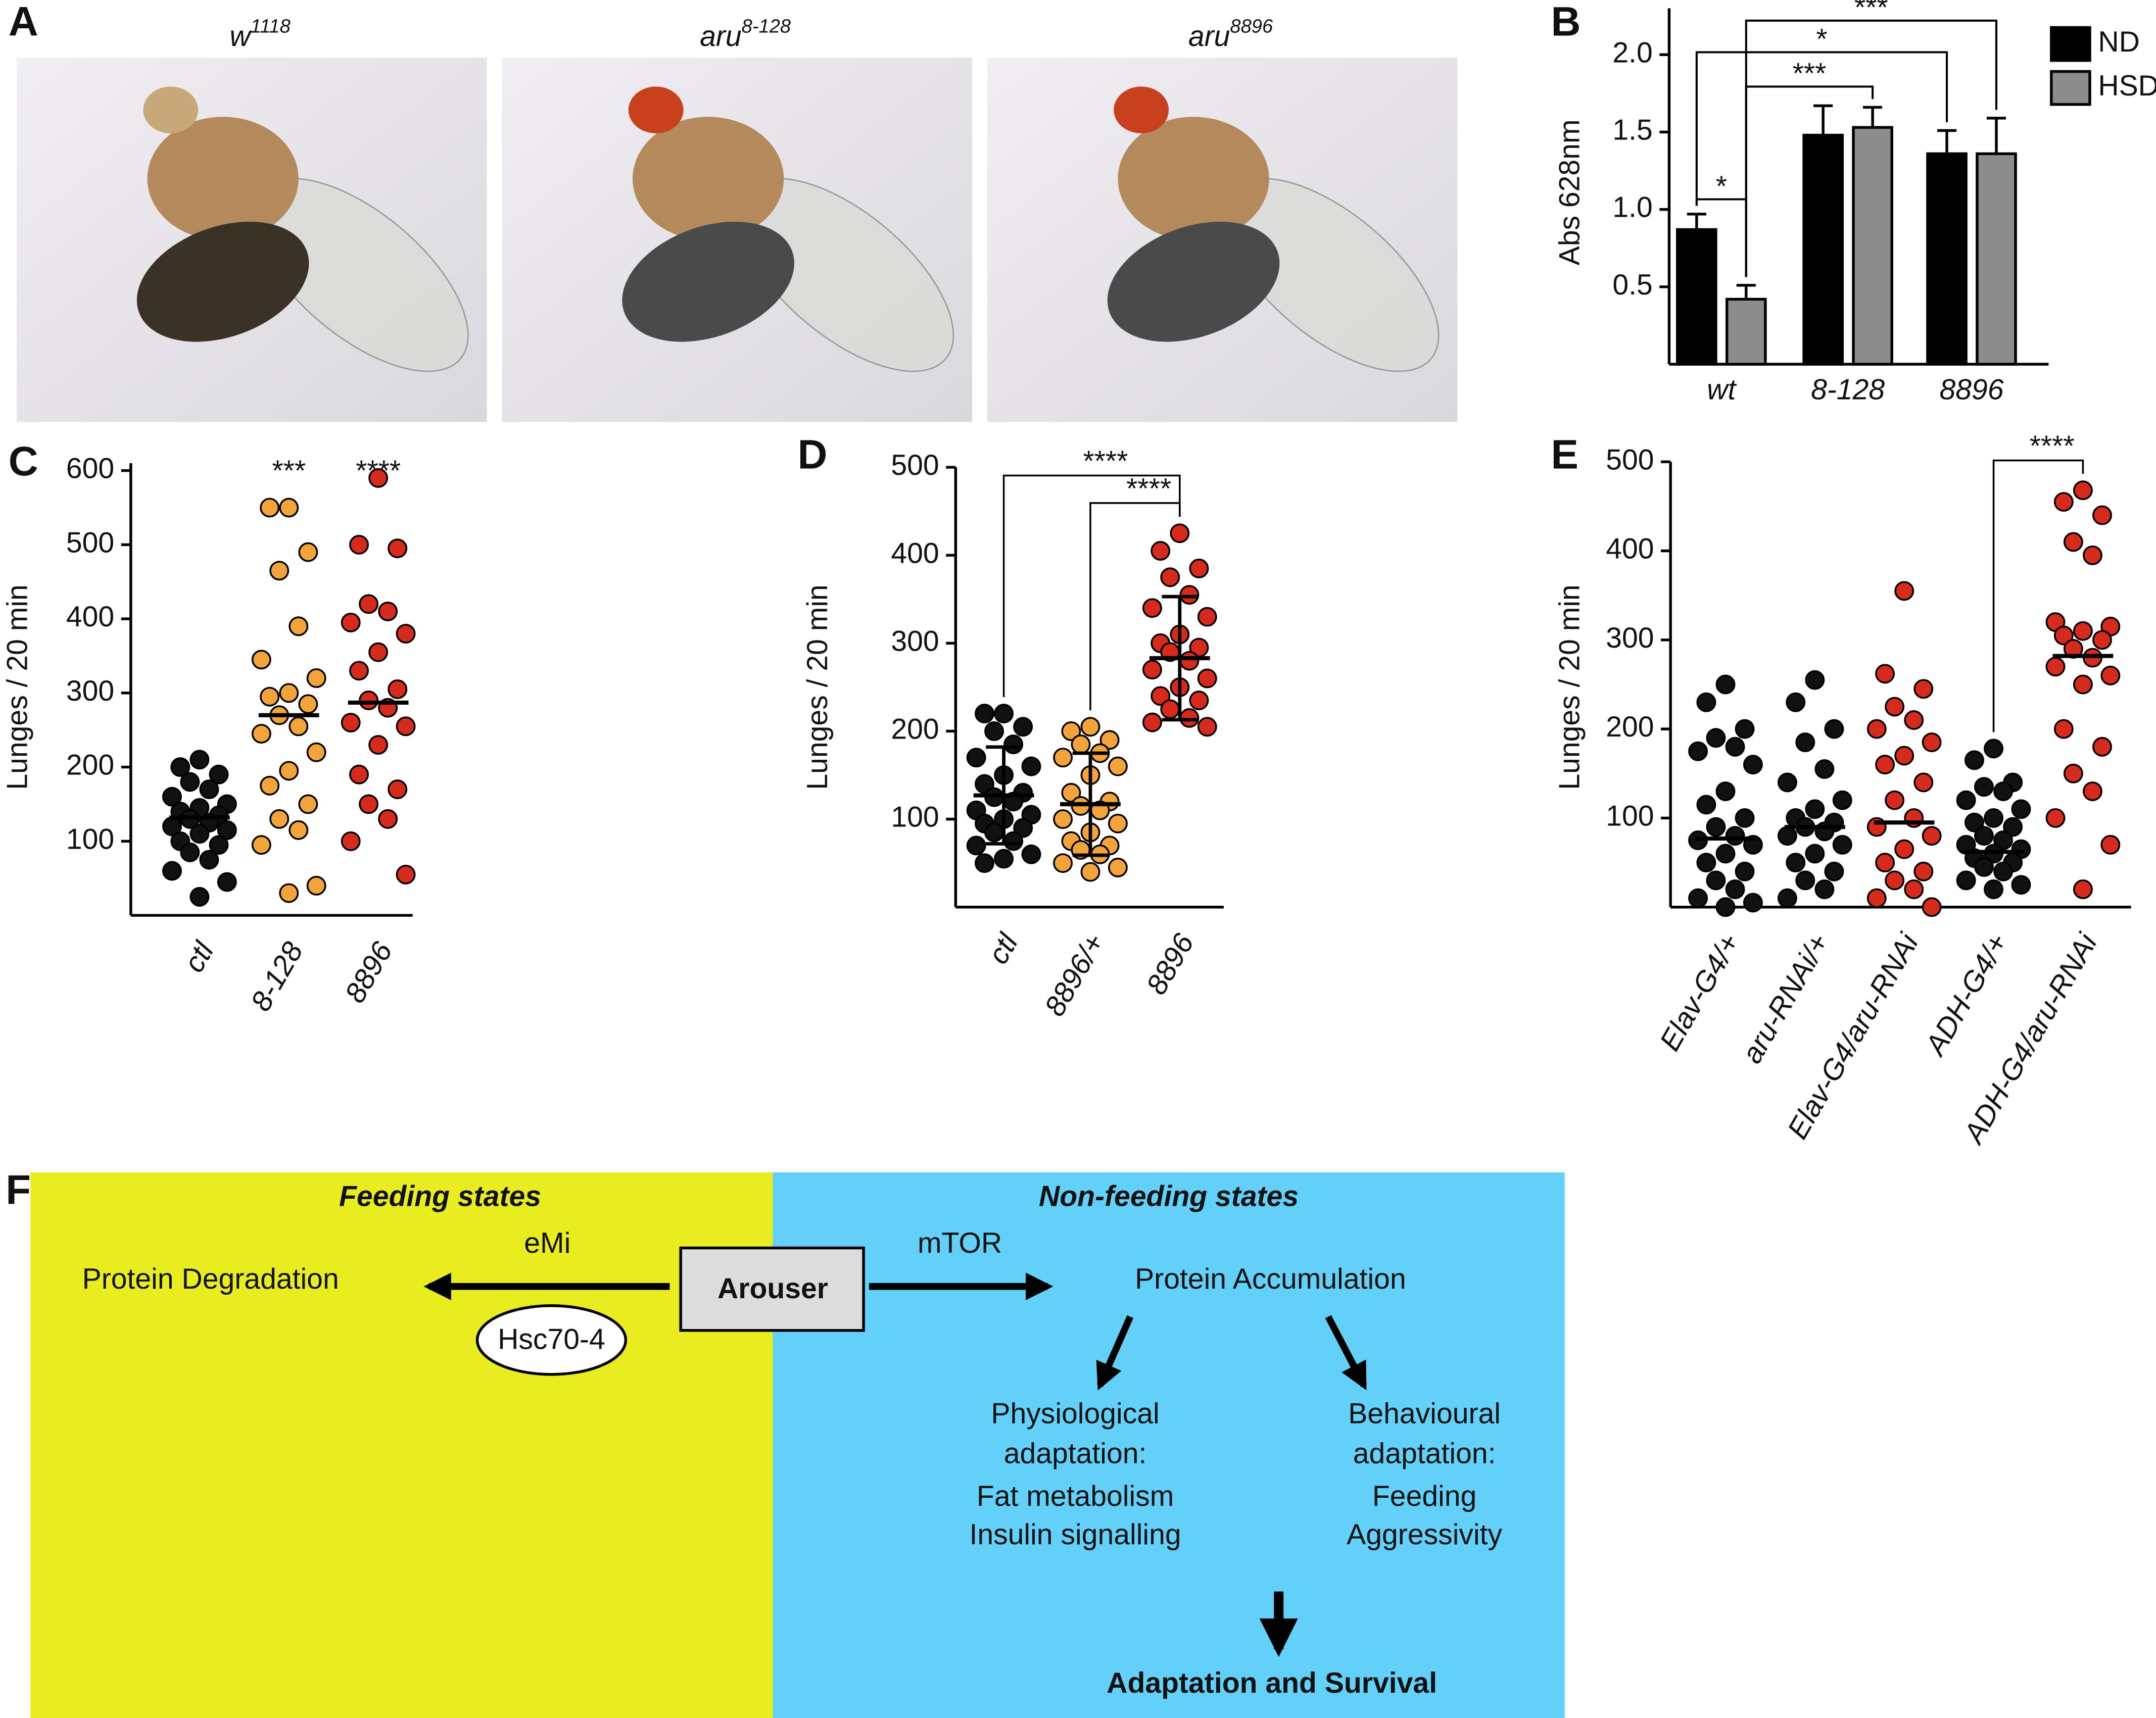 The image size is (2156, 1718). What do you see at coordinates (1251, 26) in the screenshot?
I see `allele: 8896` at bounding box center [1251, 26].